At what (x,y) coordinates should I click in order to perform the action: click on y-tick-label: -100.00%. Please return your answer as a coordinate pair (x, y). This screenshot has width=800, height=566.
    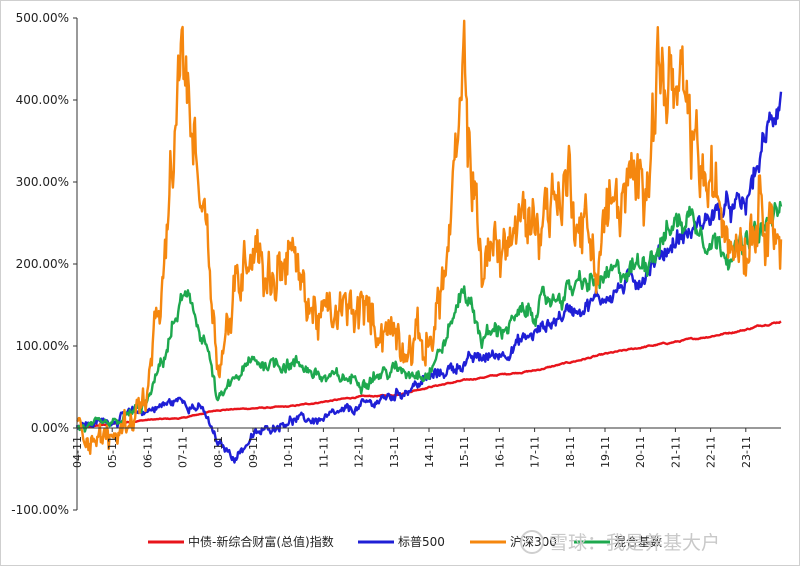
    Looking at the image, I should click on (40, 510).